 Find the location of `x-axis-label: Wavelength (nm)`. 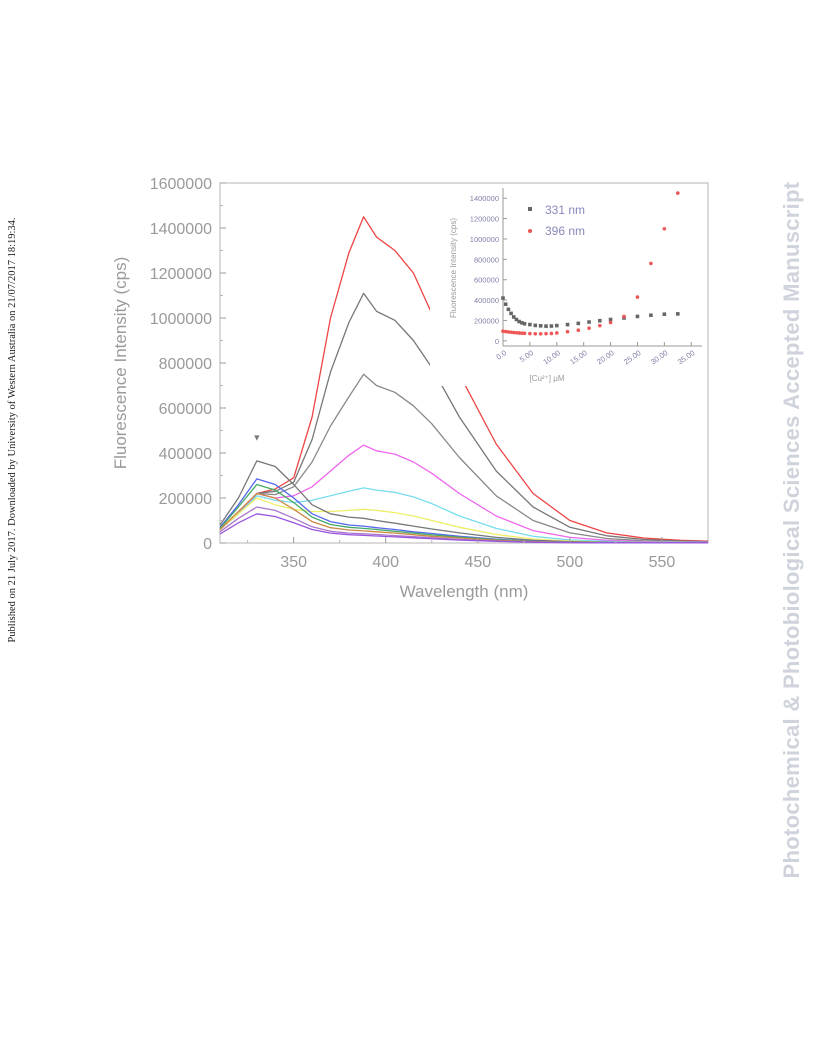

x-axis-label: Wavelength (nm) is located at coordinates (464, 591).